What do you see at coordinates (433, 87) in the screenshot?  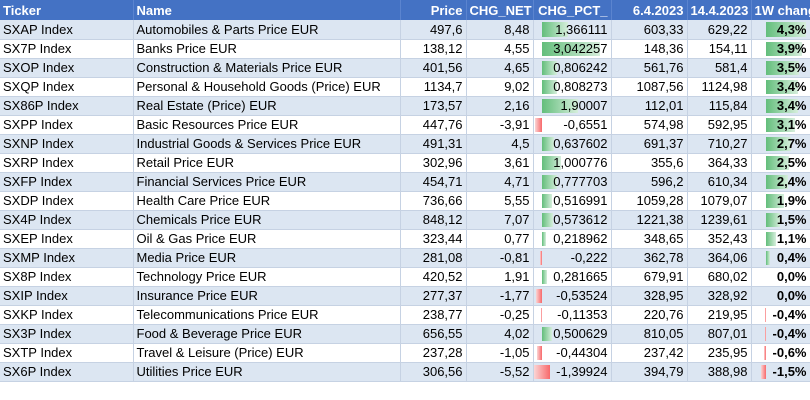 I see `cell-price: 1134,7` at bounding box center [433, 87].